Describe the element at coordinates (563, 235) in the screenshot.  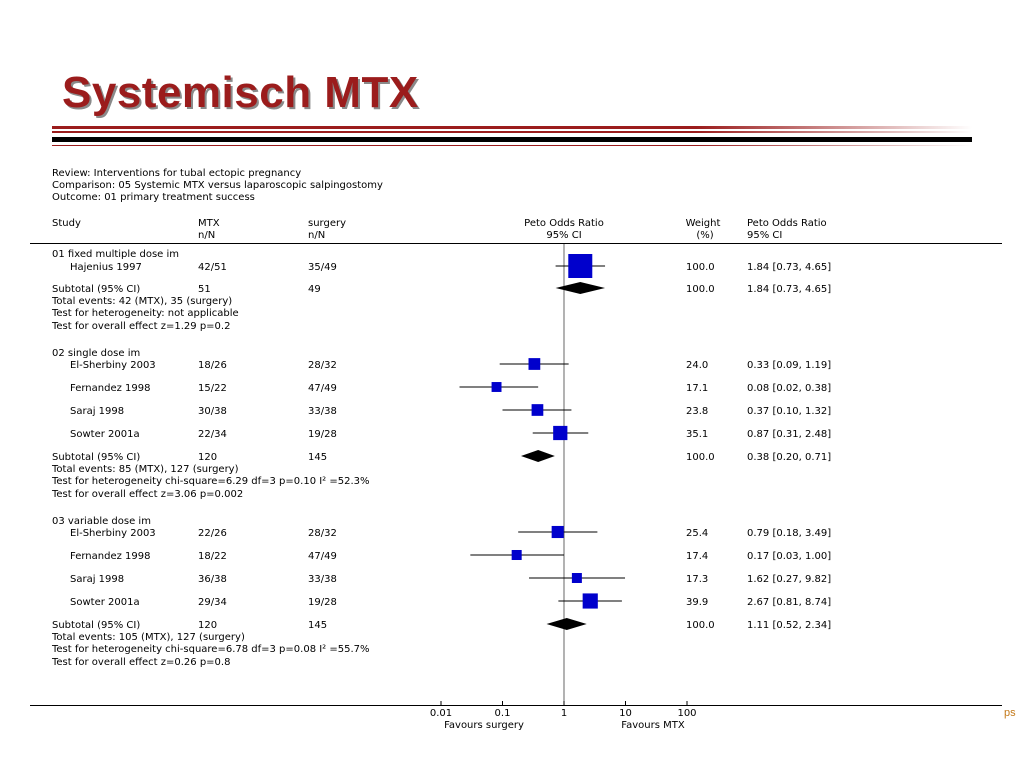
I see `col-or-ci: 95% CI` at that location.